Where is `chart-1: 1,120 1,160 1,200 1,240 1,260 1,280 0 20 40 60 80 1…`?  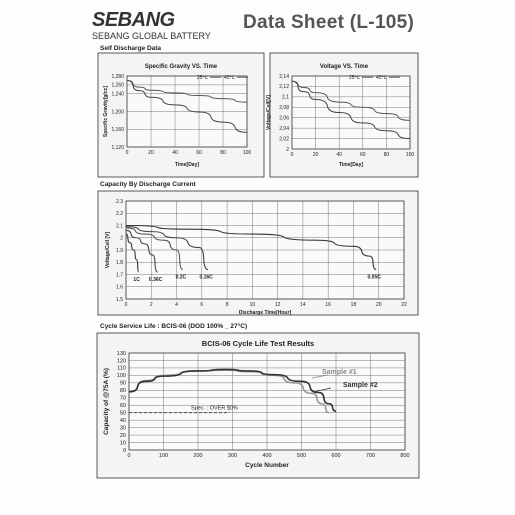 chart-1: 1,120 1,160 1,200 1,240 1,260 1,280 0 20 40 60 80 1… is located at coordinates (181, 115).